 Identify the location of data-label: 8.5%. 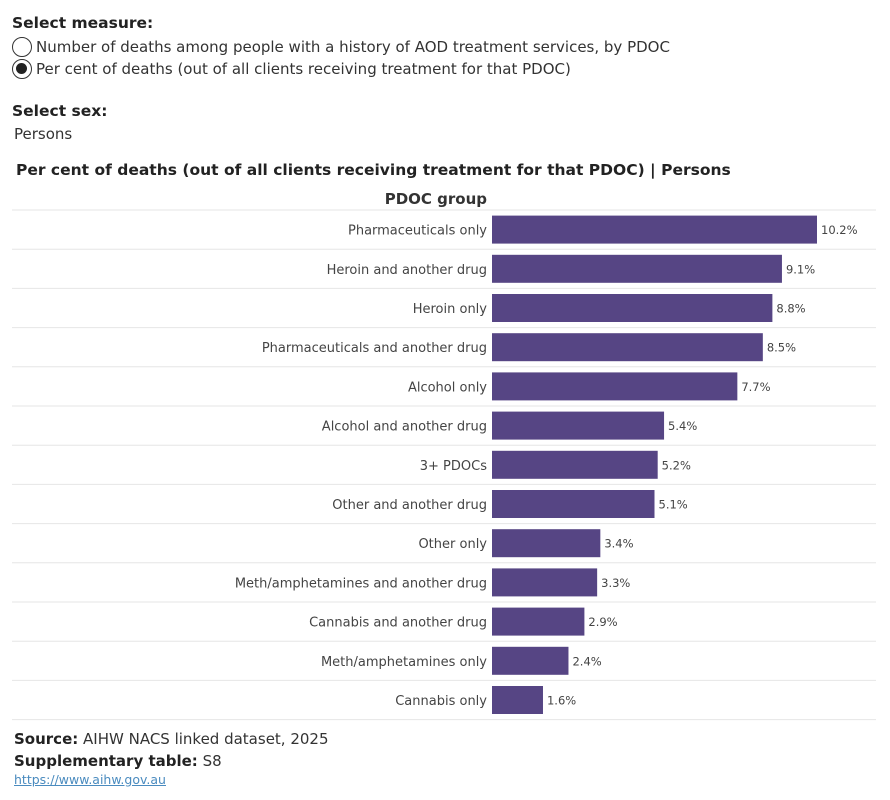
(781, 348).